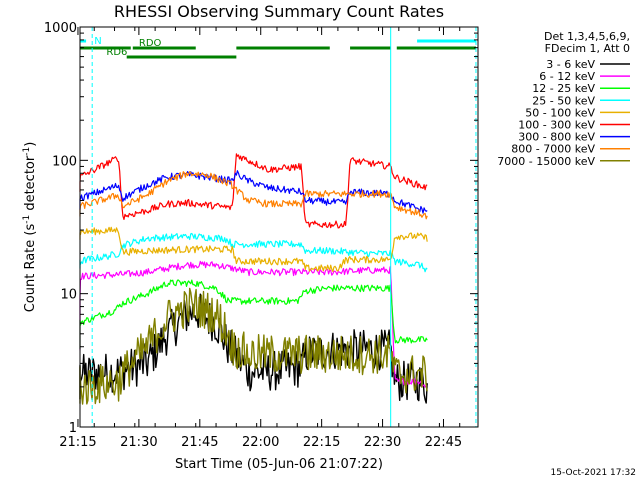  Describe the element at coordinates (587, 48) in the screenshot. I see `legend-header-line-2: FDecim 1, Att 0` at that location.